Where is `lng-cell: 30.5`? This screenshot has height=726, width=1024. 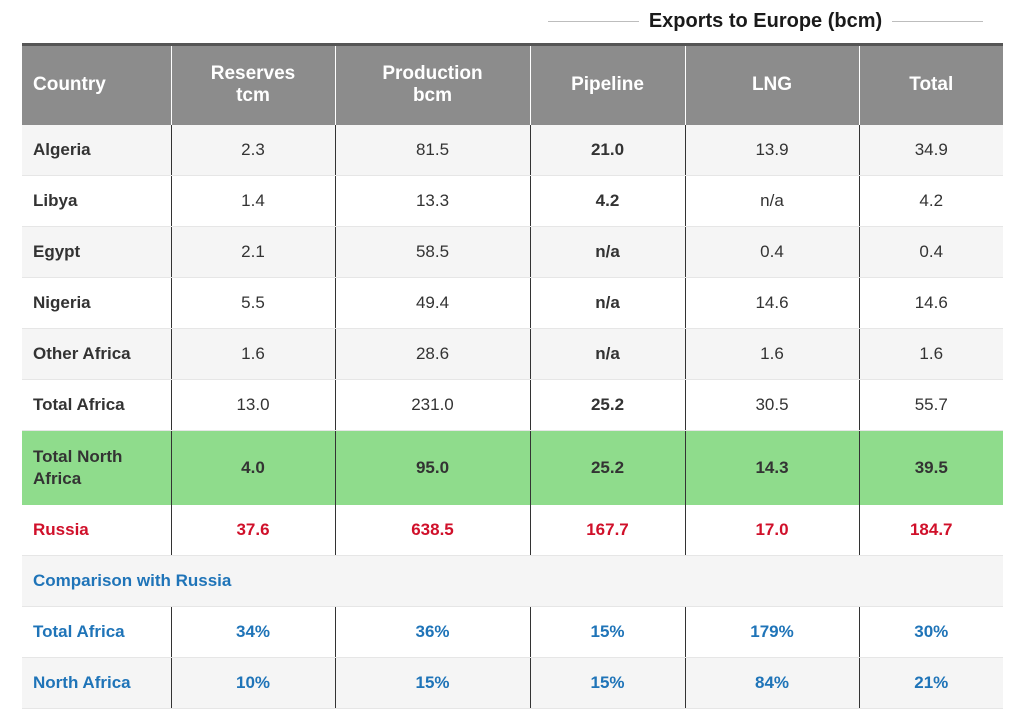
lng-cell: 30.5 is located at coordinates (772, 405).